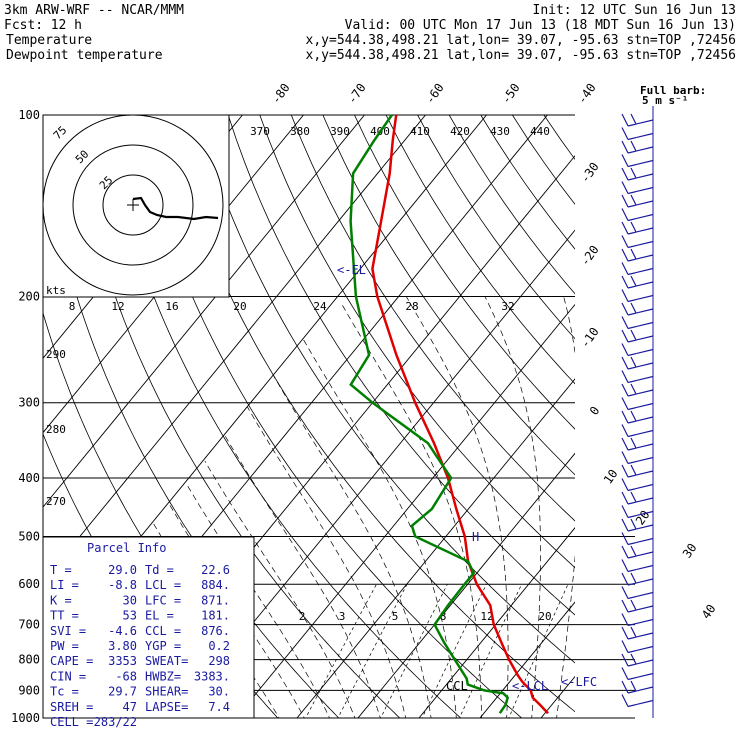 The image size is (740, 740). I want to click on theta-label: 420, so click(460, 131).